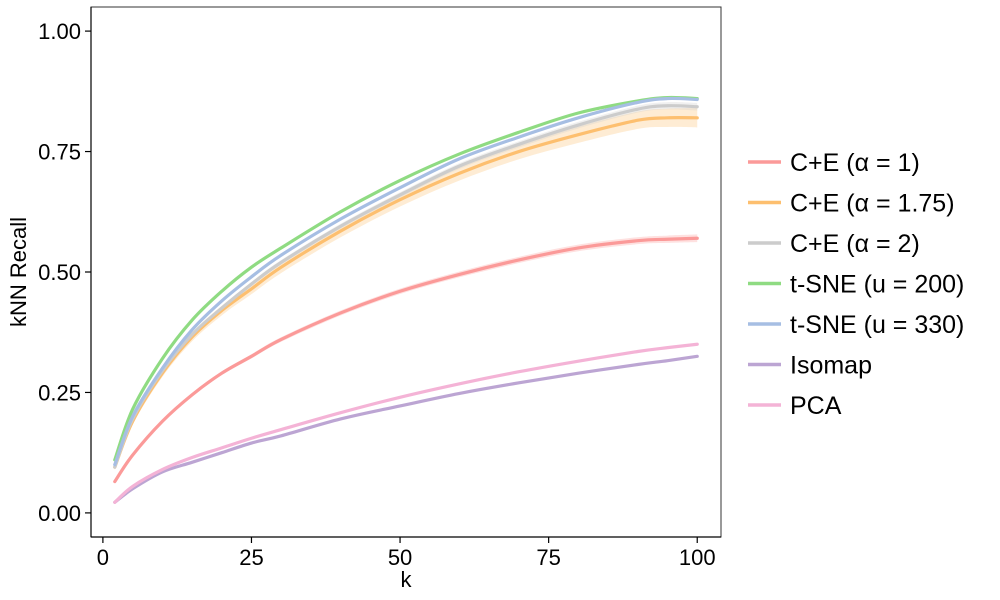  What do you see at coordinates (816, 406) in the screenshot?
I see `legend-label-6: PCA` at bounding box center [816, 406].